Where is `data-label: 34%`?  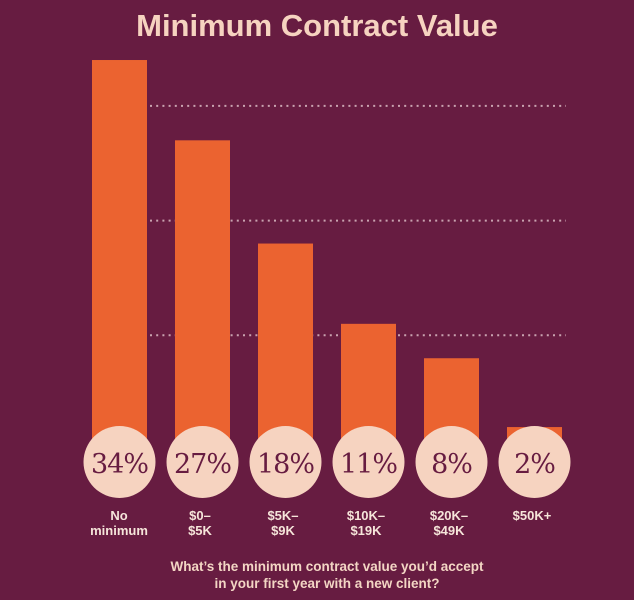 data-label: 34% is located at coordinates (119, 464).